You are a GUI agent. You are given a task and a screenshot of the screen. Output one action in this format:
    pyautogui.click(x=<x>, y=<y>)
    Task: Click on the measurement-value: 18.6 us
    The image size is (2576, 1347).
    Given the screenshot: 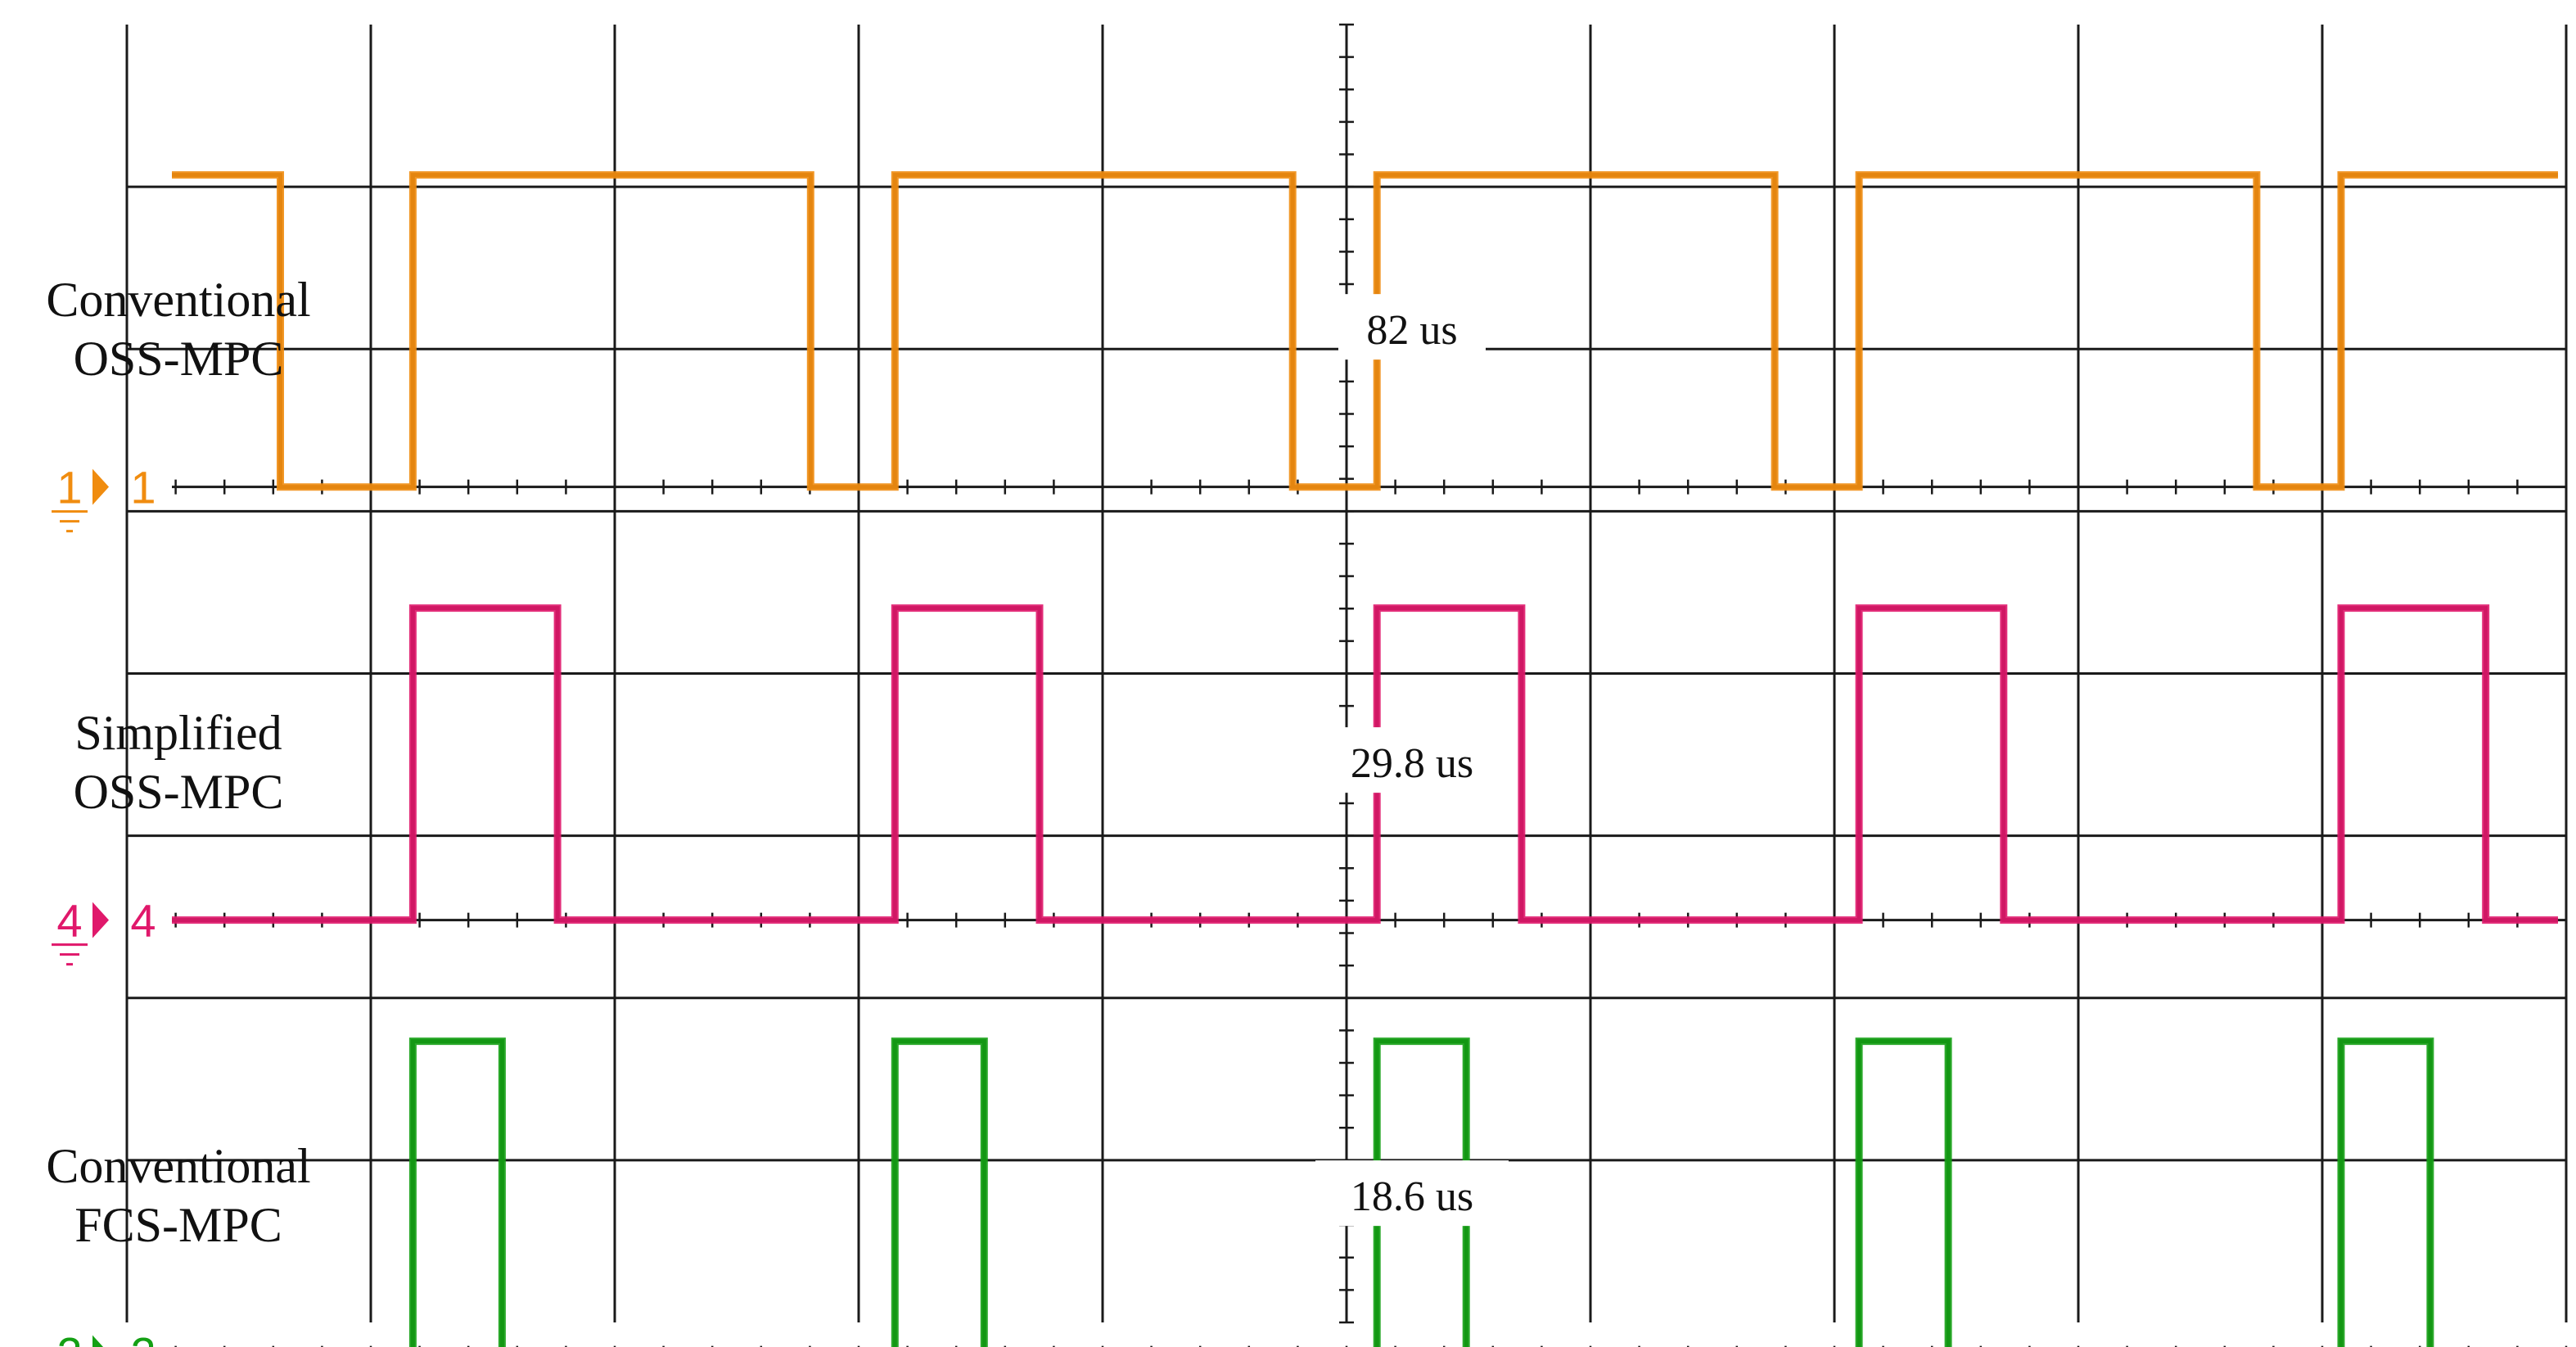 What is the action you would take?
    pyautogui.click(x=1412, y=1196)
    